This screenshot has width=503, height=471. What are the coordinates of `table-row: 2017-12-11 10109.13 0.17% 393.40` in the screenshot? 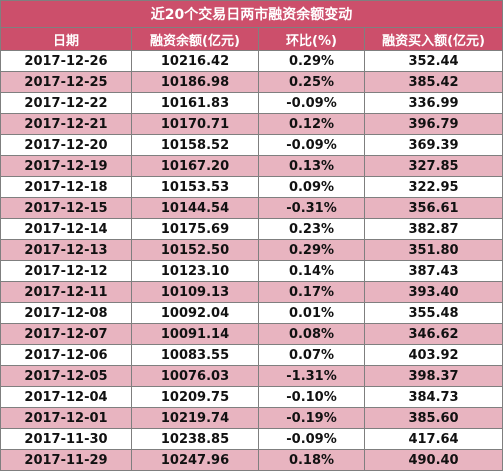 It's located at (251, 292).